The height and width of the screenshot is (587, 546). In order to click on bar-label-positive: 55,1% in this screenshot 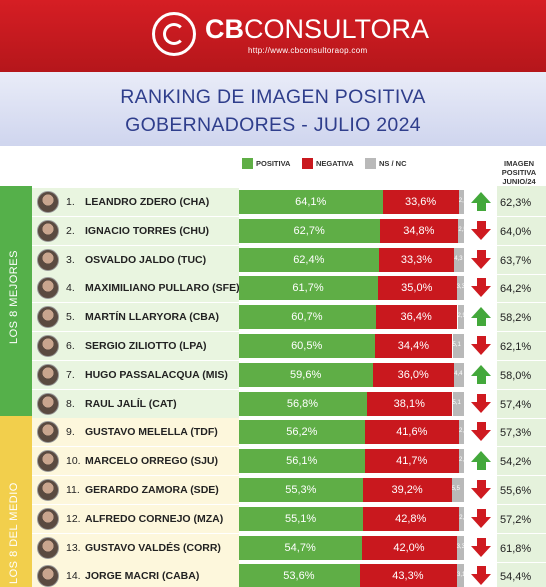, I will do `click(300, 519)`.